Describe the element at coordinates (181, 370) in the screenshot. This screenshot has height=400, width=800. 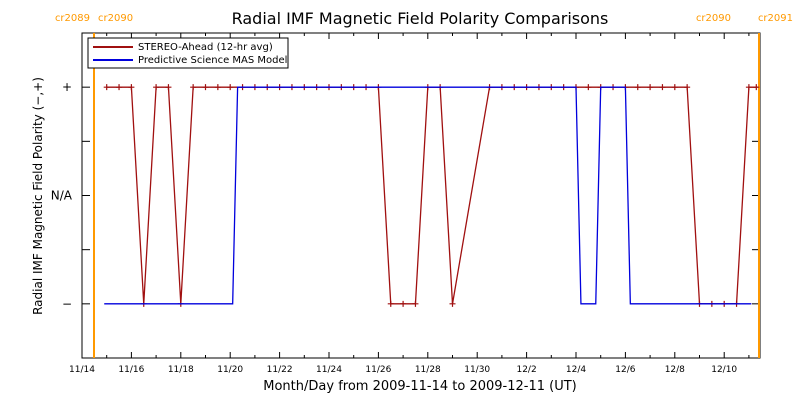
I see `x-tick-label: 11/18` at that location.